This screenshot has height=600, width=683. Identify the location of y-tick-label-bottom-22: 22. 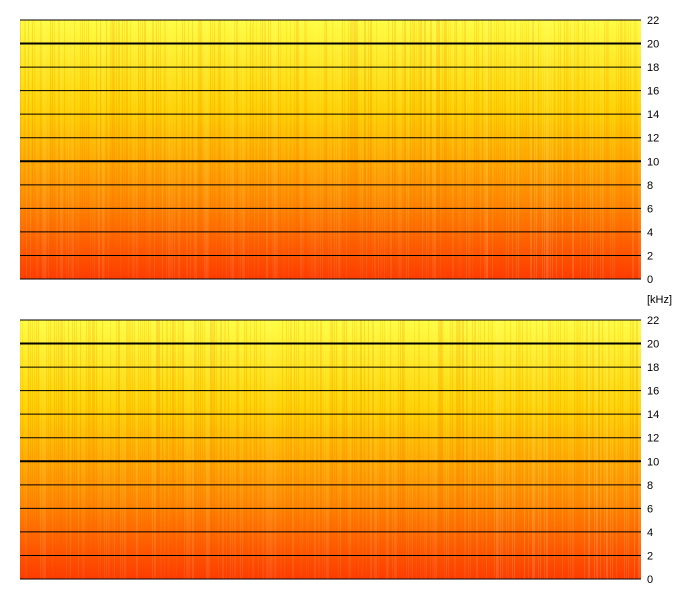
(653, 321).